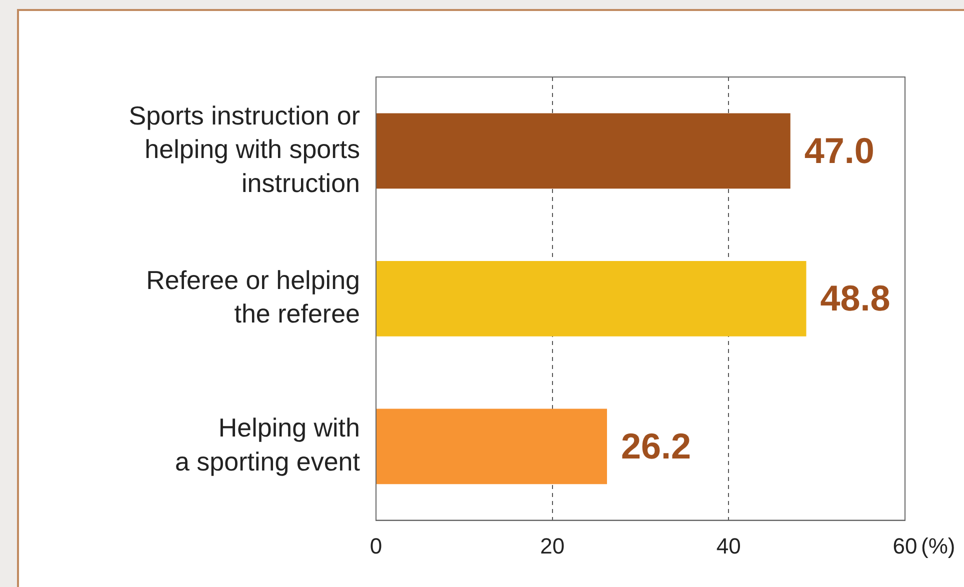 Image resolution: width=964 pixels, height=587 pixels. What do you see at coordinates (253, 296) in the screenshot?
I see `y-tick-label: Referee or helping the referee` at bounding box center [253, 296].